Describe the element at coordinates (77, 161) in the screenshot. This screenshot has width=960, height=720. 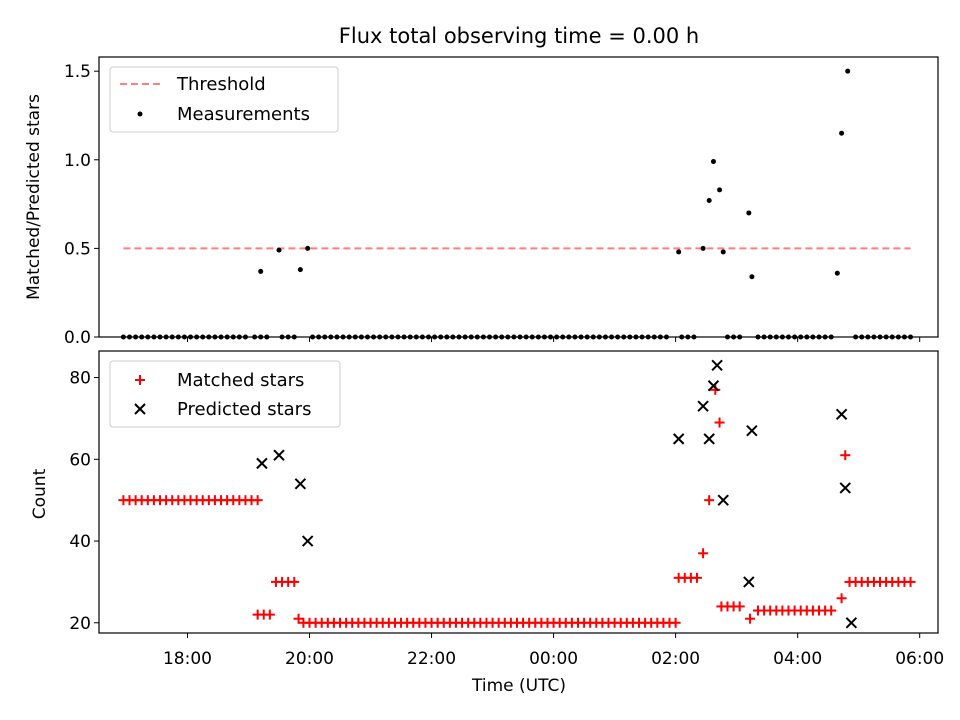
I see `ratio-y-tick-label: 1.0` at that location.